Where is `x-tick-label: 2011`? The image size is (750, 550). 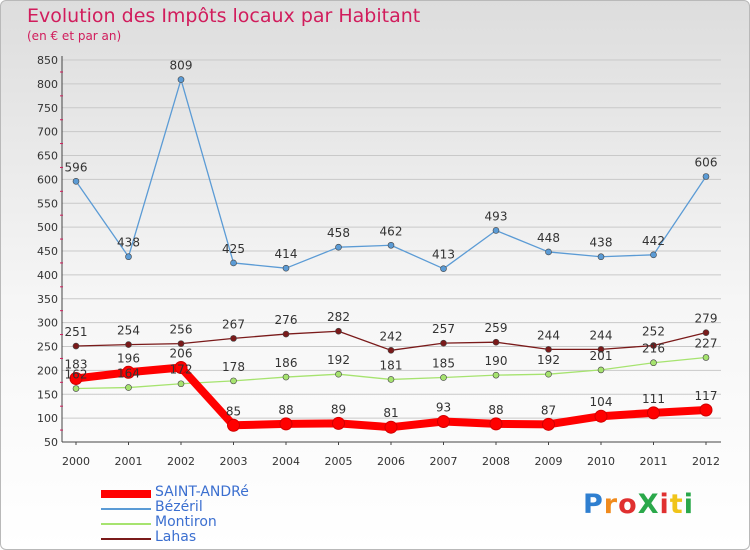 x-tick-label: 2011 is located at coordinates (654, 461).